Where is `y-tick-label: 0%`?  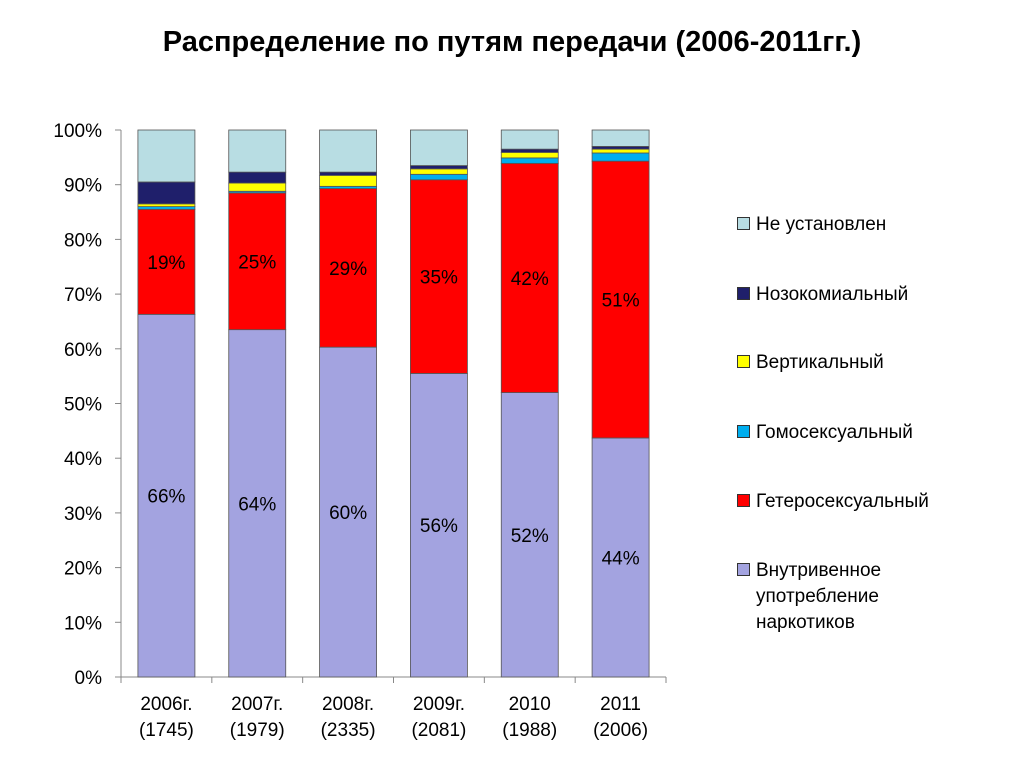 y-tick-label: 0% is located at coordinates (89, 678).